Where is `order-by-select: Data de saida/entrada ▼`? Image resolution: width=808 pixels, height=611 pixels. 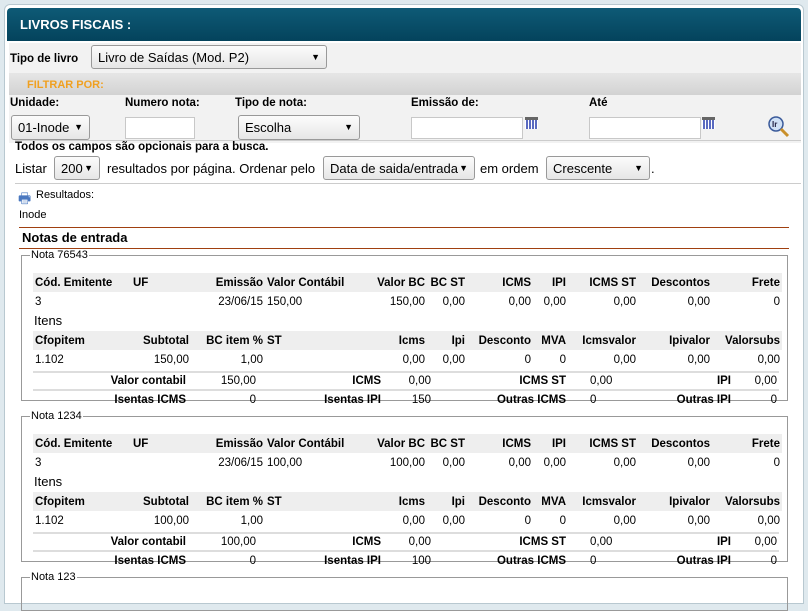
order-by-select: Data de saida/entrada ▼ is located at coordinates (399, 168).